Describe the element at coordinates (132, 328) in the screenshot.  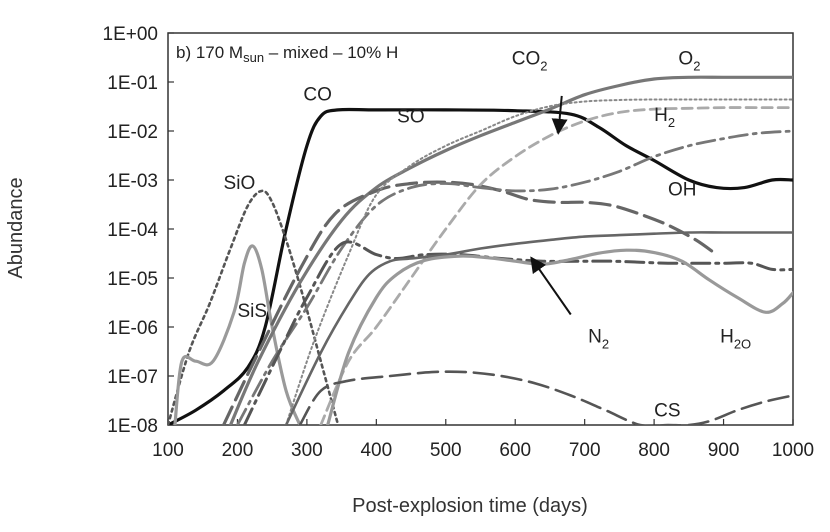
I see `y-tick-label: 1E-06` at that location.